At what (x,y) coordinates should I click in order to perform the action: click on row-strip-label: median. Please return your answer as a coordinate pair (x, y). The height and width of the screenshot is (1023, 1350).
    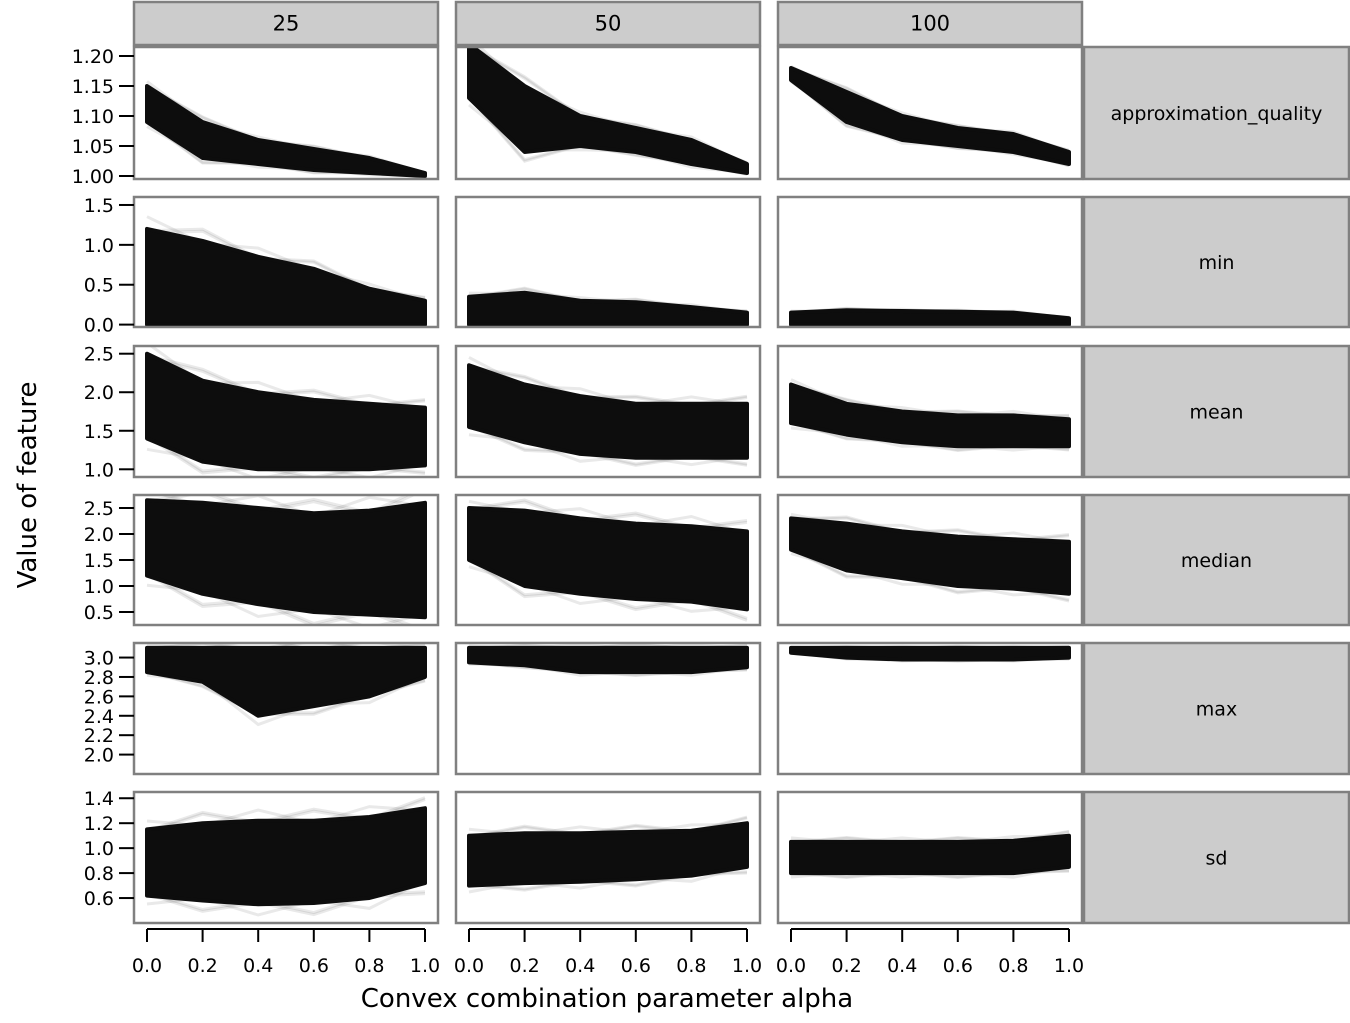
    Looking at the image, I should click on (1216, 561).